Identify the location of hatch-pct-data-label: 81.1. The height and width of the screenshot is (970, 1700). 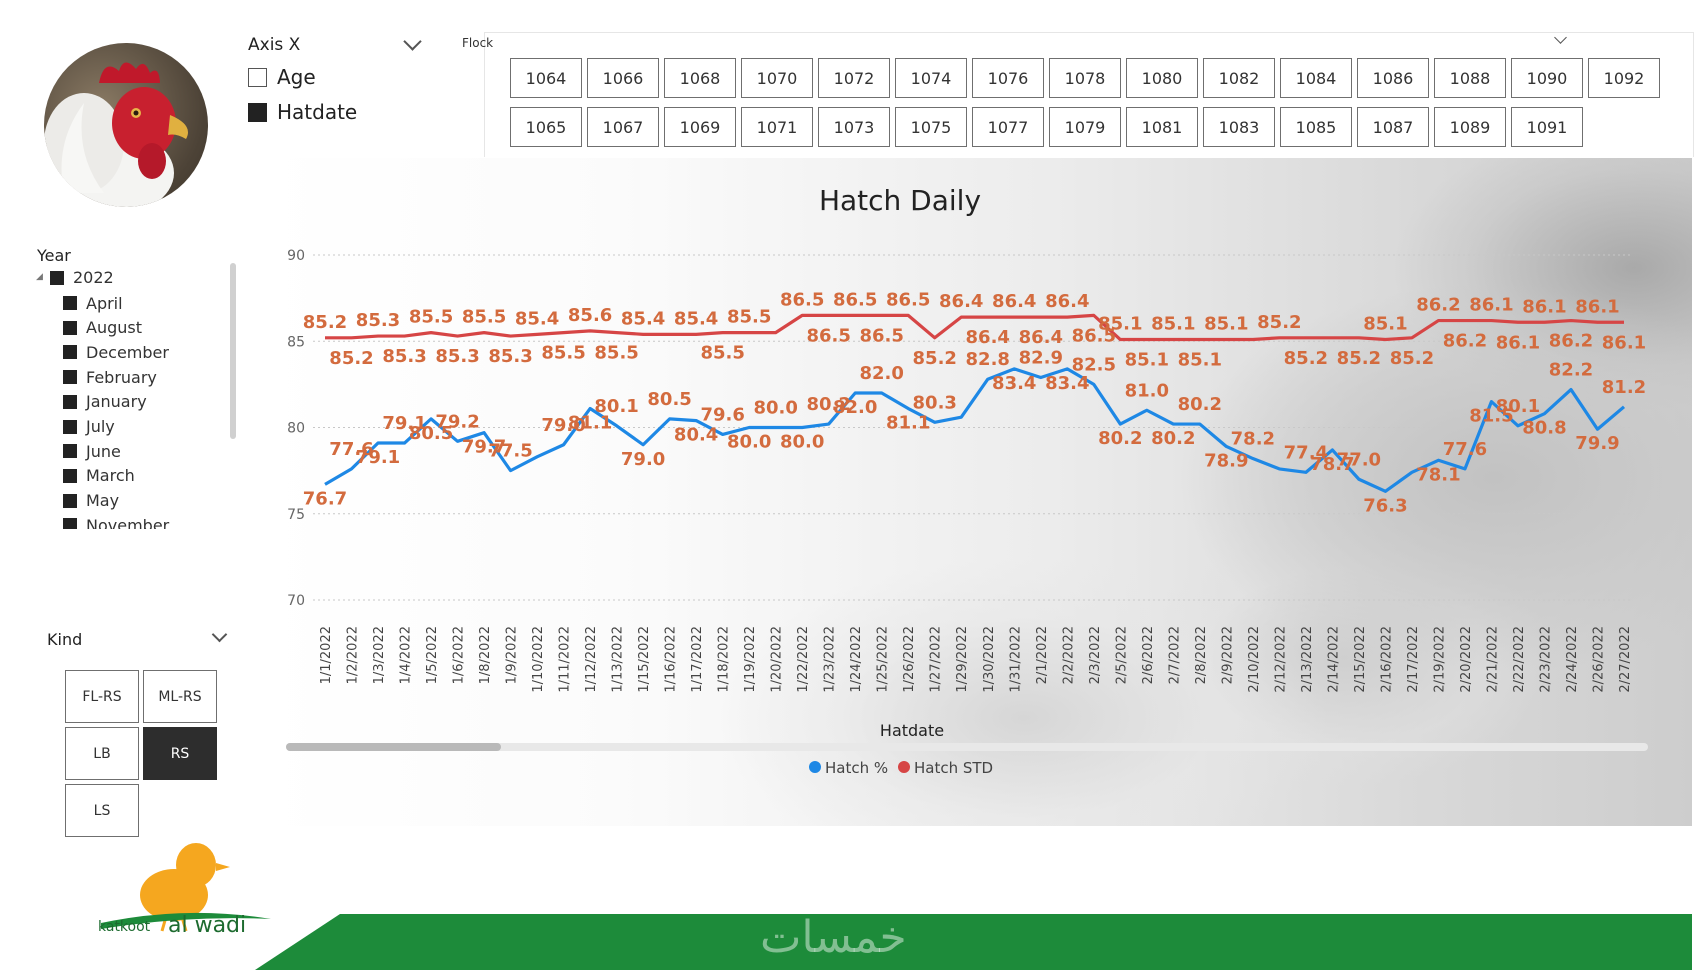
(908, 423).